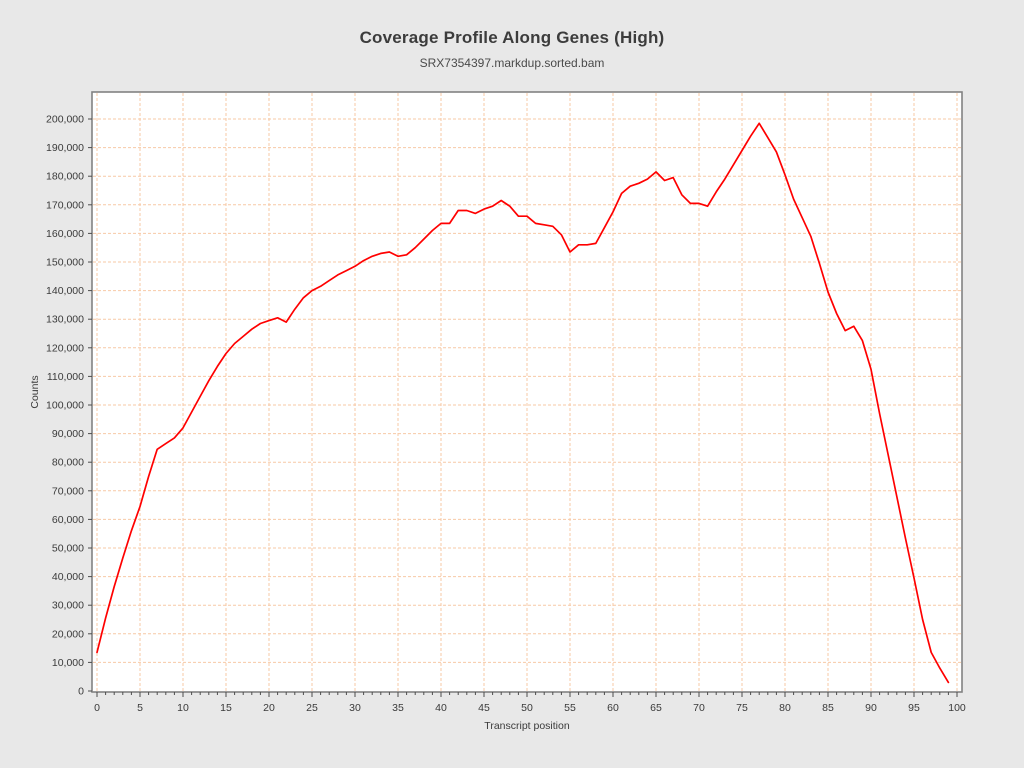 The width and height of the screenshot is (1024, 768). I want to click on y-tick-label: 80,000, so click(68, 463).